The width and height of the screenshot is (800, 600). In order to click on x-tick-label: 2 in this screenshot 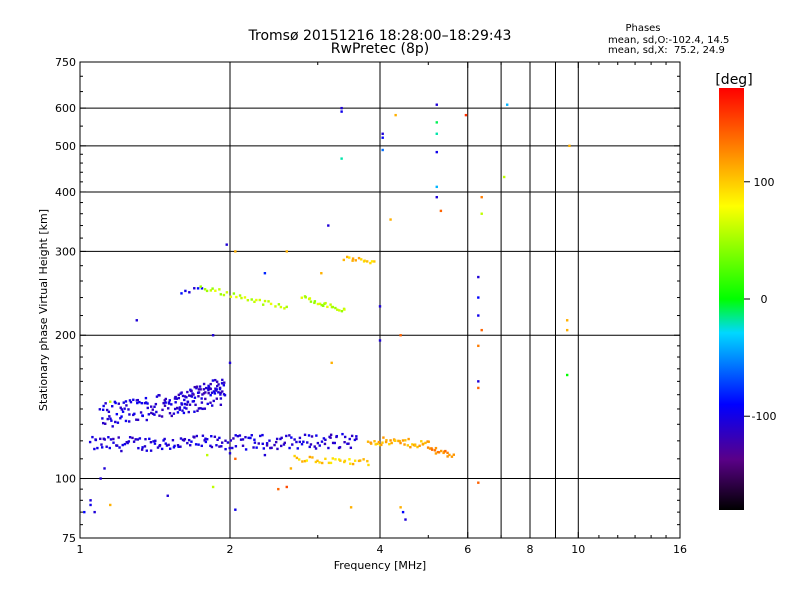, I will do `click(230, 549)`.